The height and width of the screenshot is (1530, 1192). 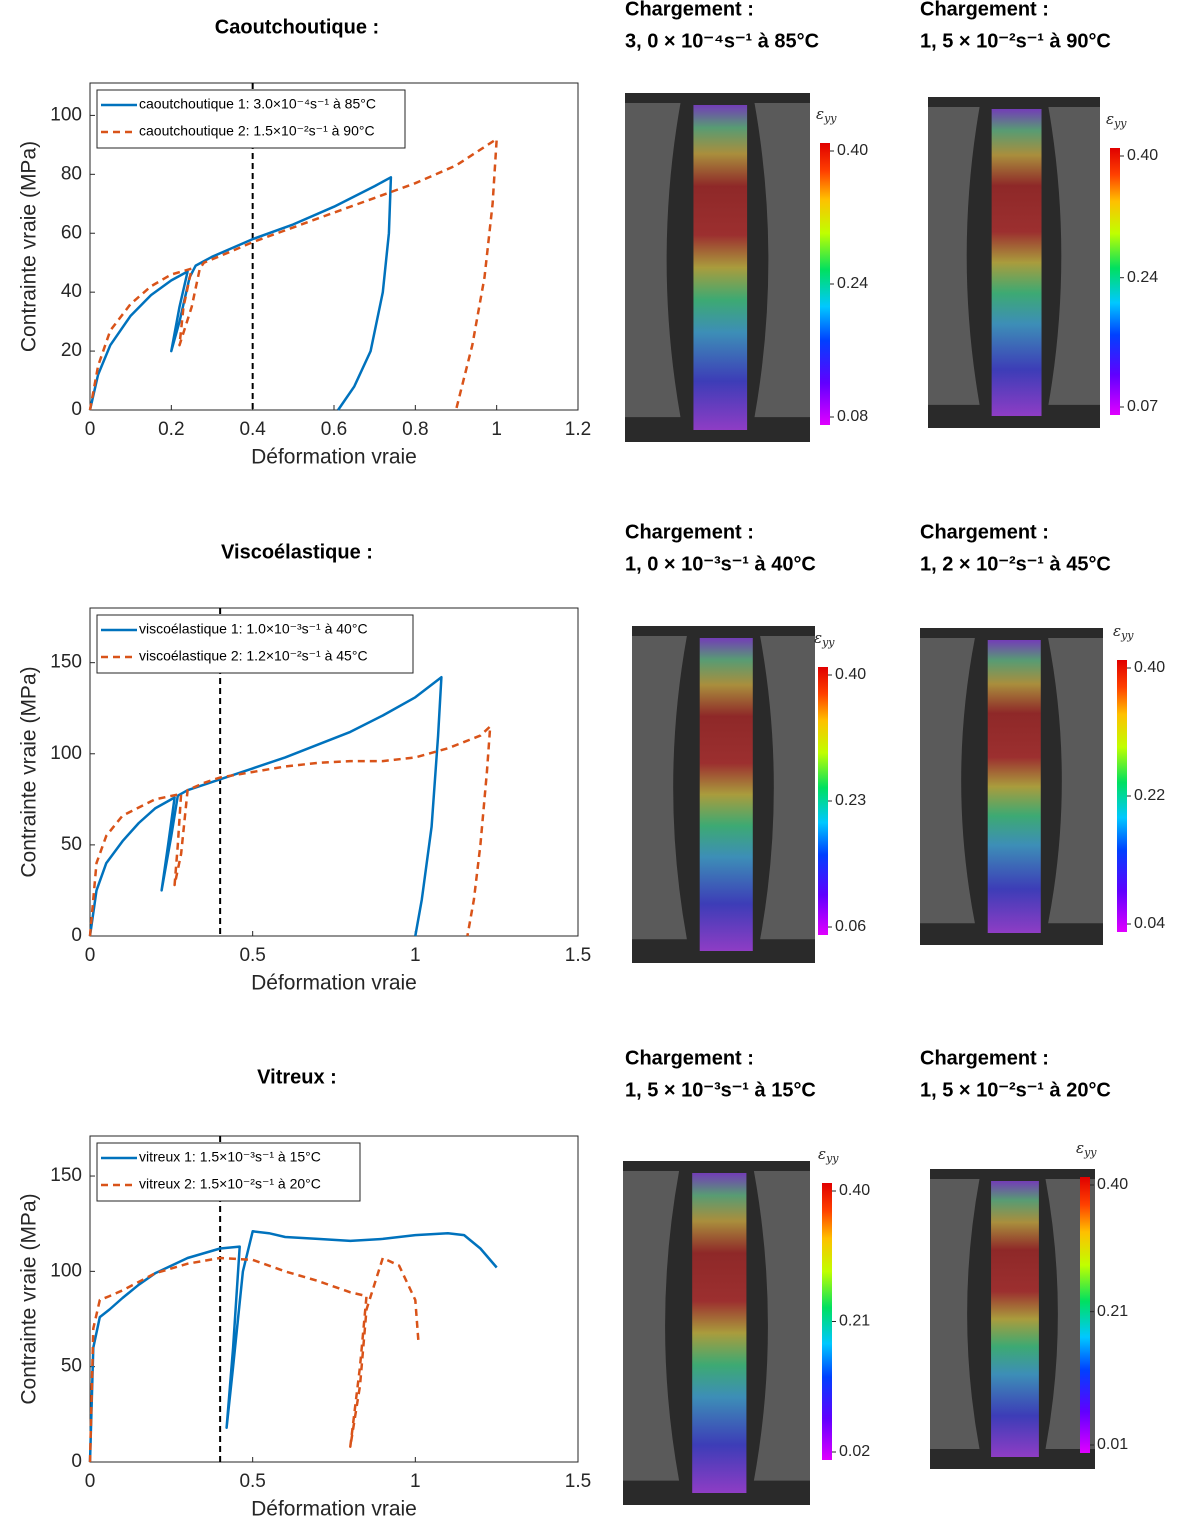 I want to click on panel-subtitle: 1, 2 × 10⁻²s⁻¹ à 45°C, so click(x=1015, y=564).